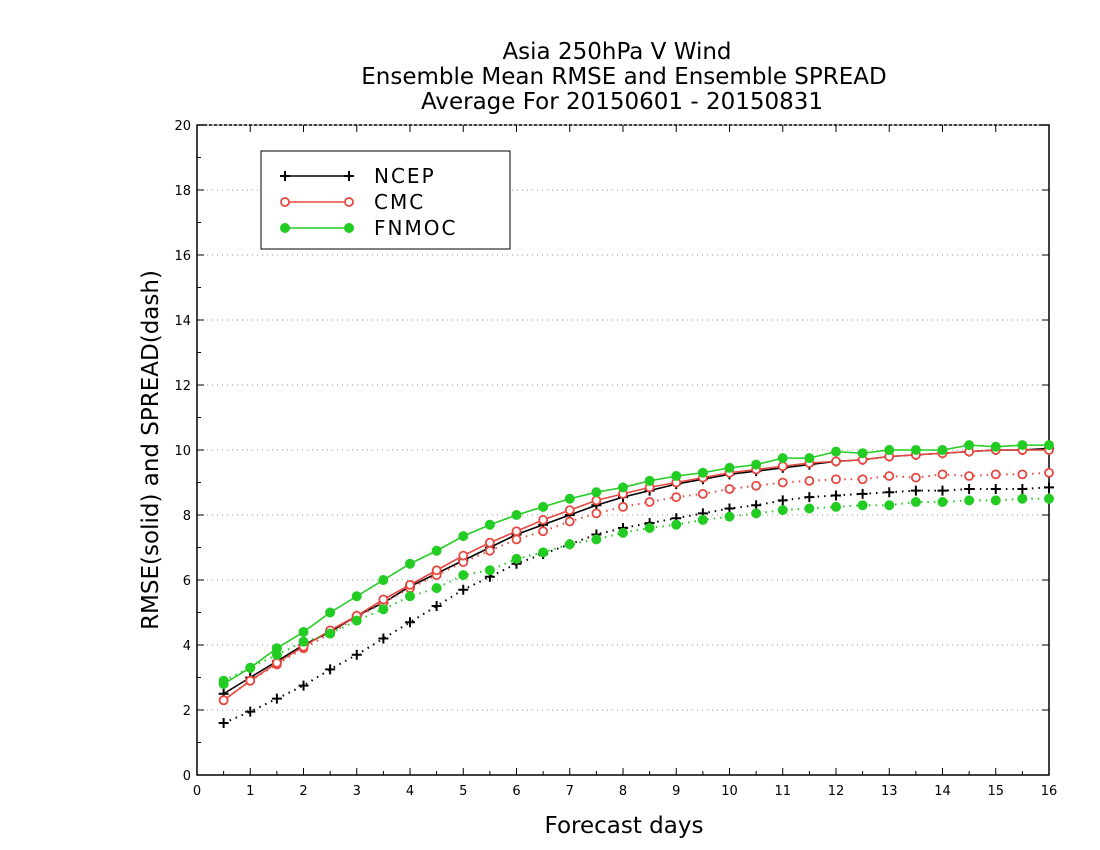  Describe the element at coordinates (623, 791) in the screenshot. I see `x-tick-label: 8` at that location.